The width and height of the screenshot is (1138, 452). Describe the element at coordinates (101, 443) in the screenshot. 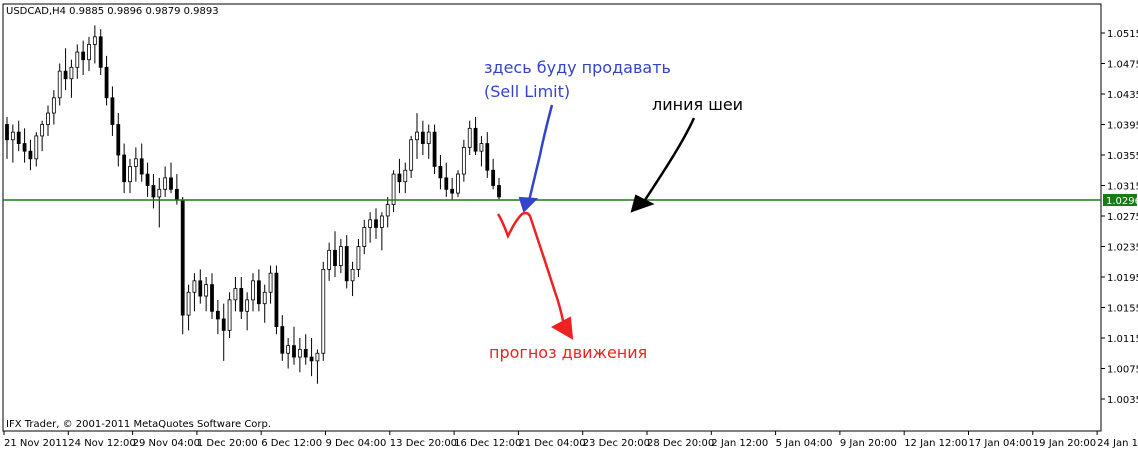

I see `x-tick-label: 24 Nov 12:00` at that location.